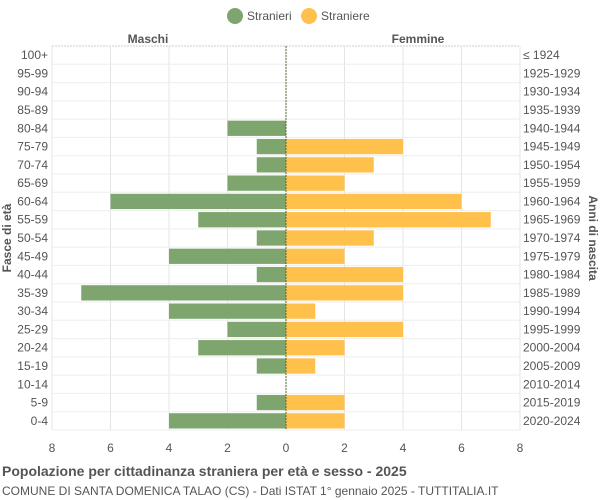 This screenshot has width=600, height=500. I want to click on legend-swatch-female, so click(309, 16).